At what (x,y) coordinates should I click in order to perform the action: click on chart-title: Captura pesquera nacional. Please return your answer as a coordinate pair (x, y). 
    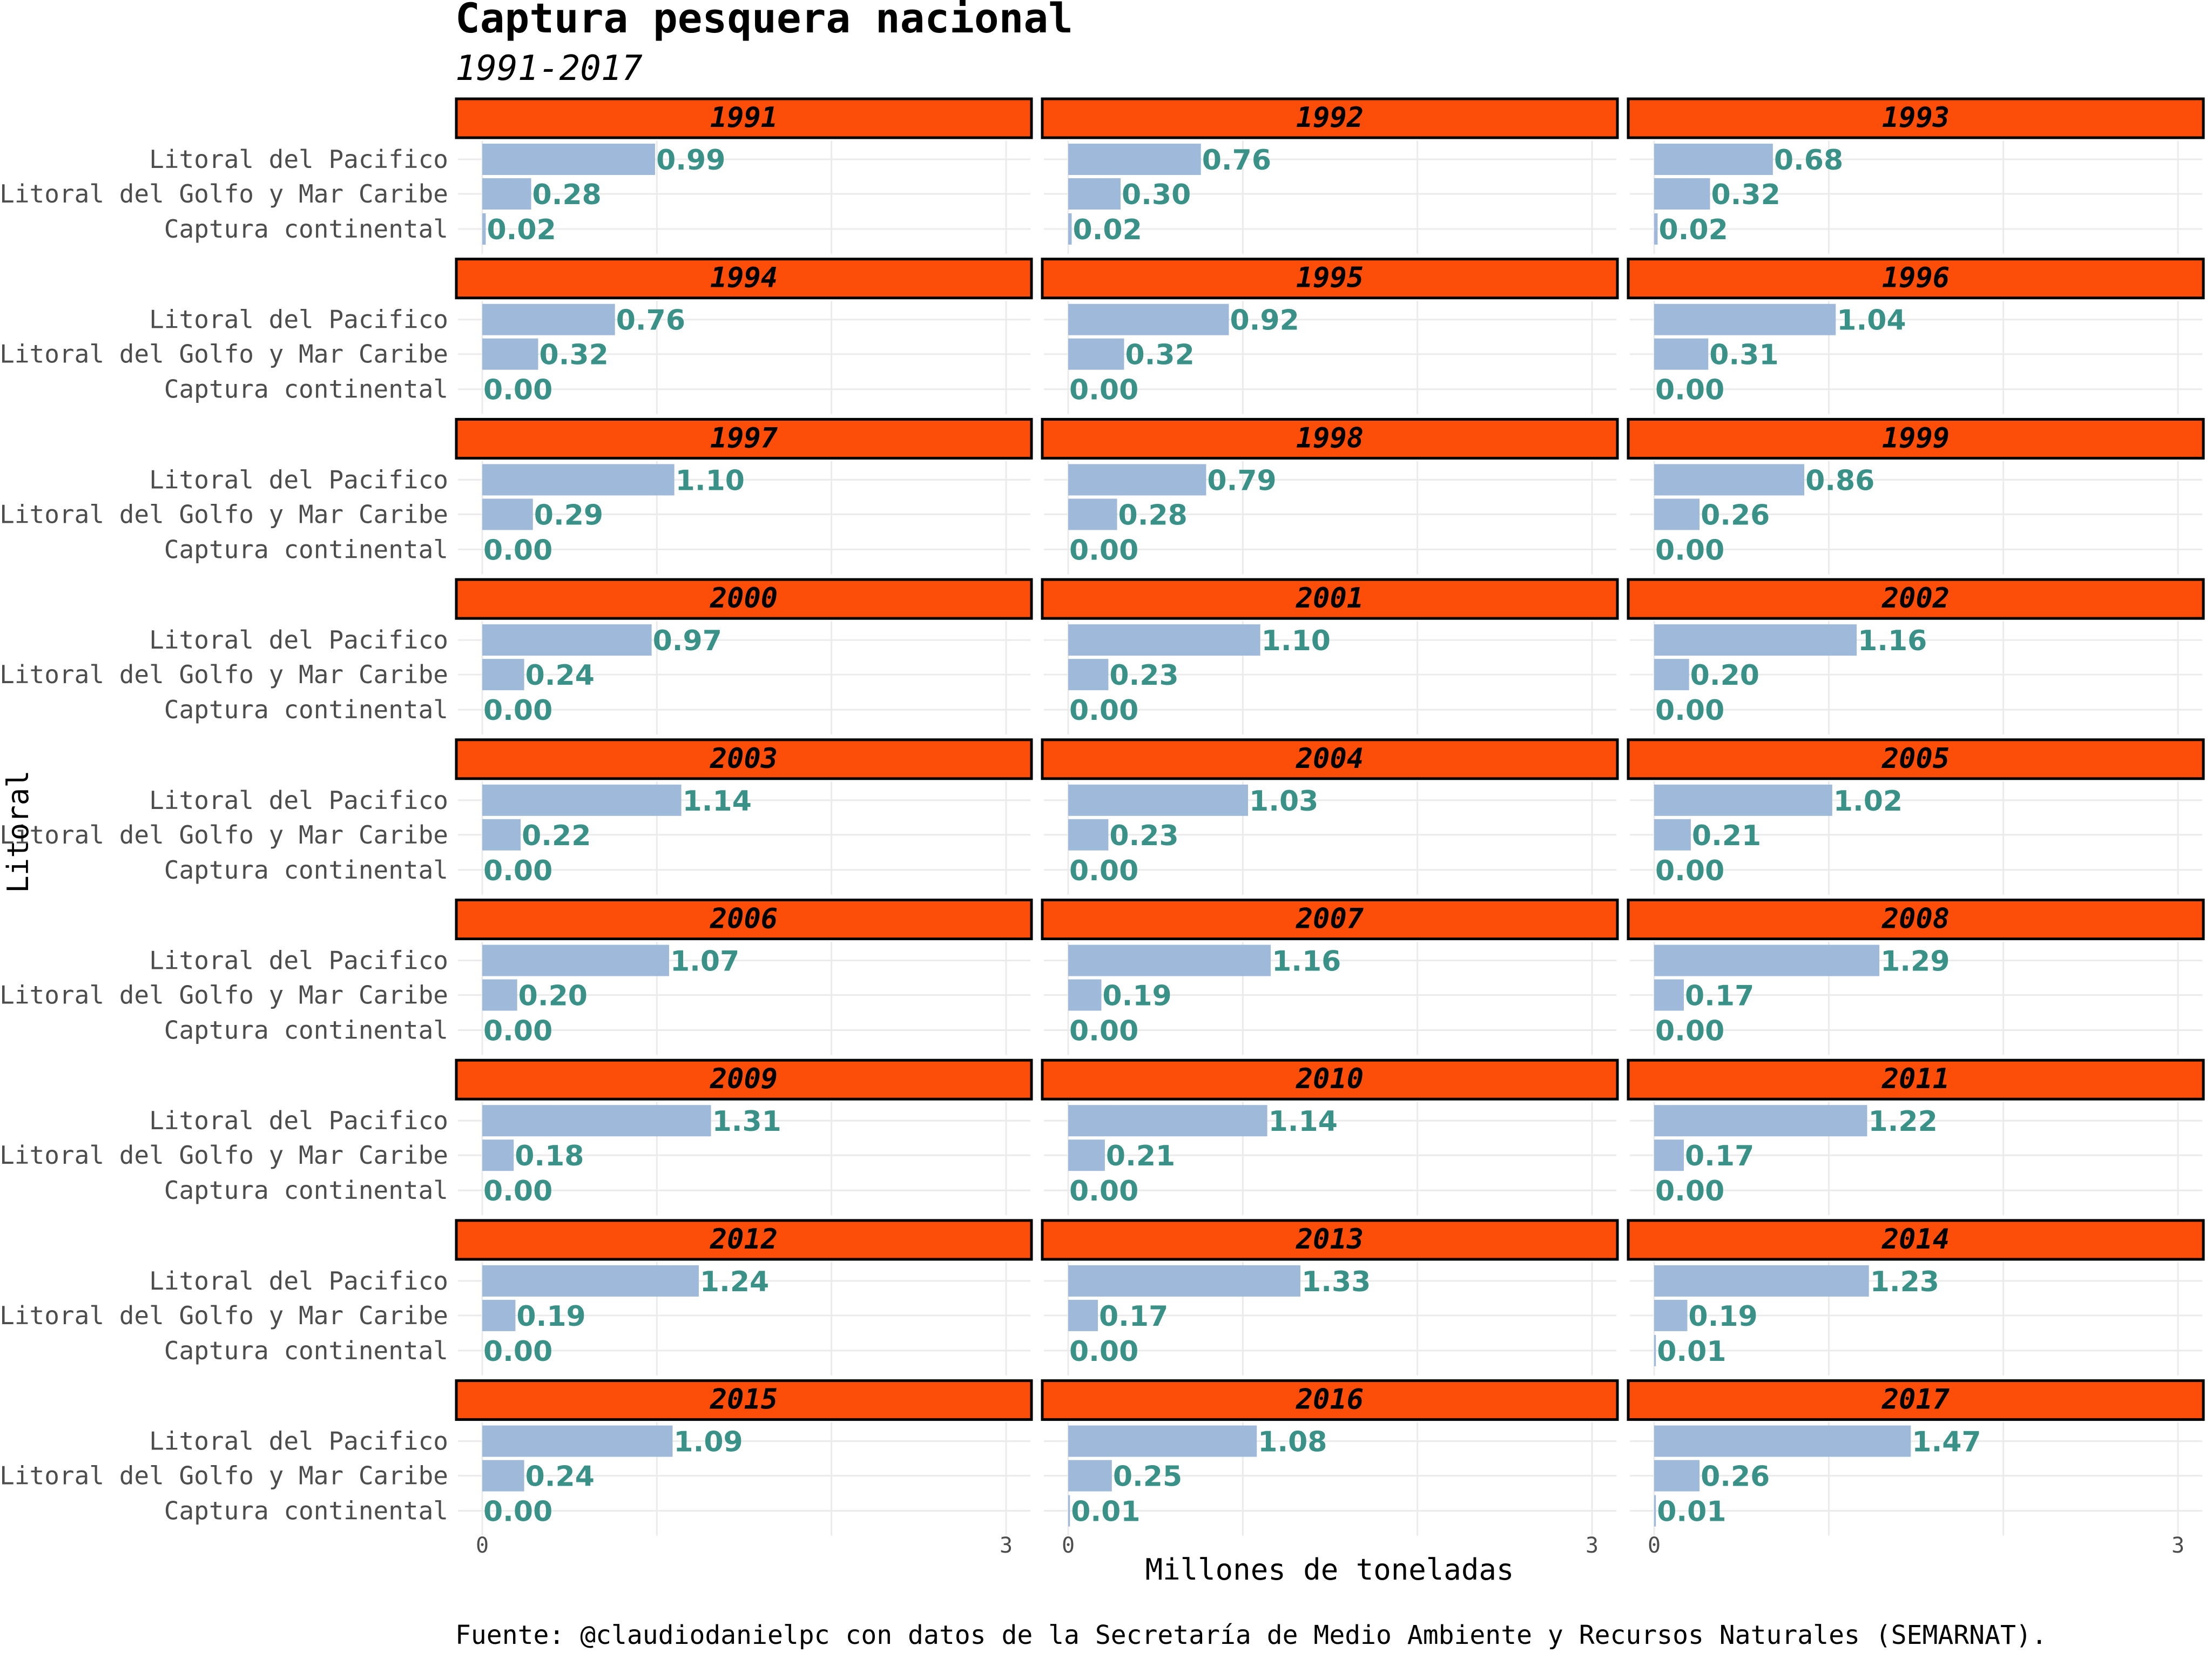
    Looking at the image, I should click on (764, 21).